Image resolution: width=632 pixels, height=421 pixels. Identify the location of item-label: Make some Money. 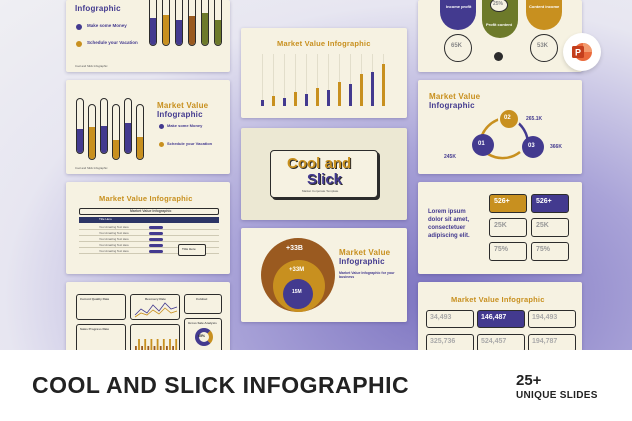
(107, 25).